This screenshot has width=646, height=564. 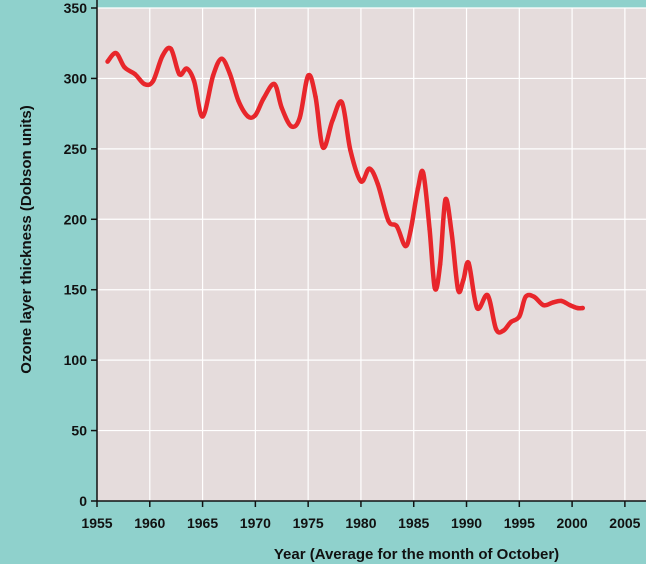 What do you see at coordinates (26, 239) in the screenshot?
I see `y-axis-title: Ozone layer thickness (Dobson units)` at bounding box center [26, 239].